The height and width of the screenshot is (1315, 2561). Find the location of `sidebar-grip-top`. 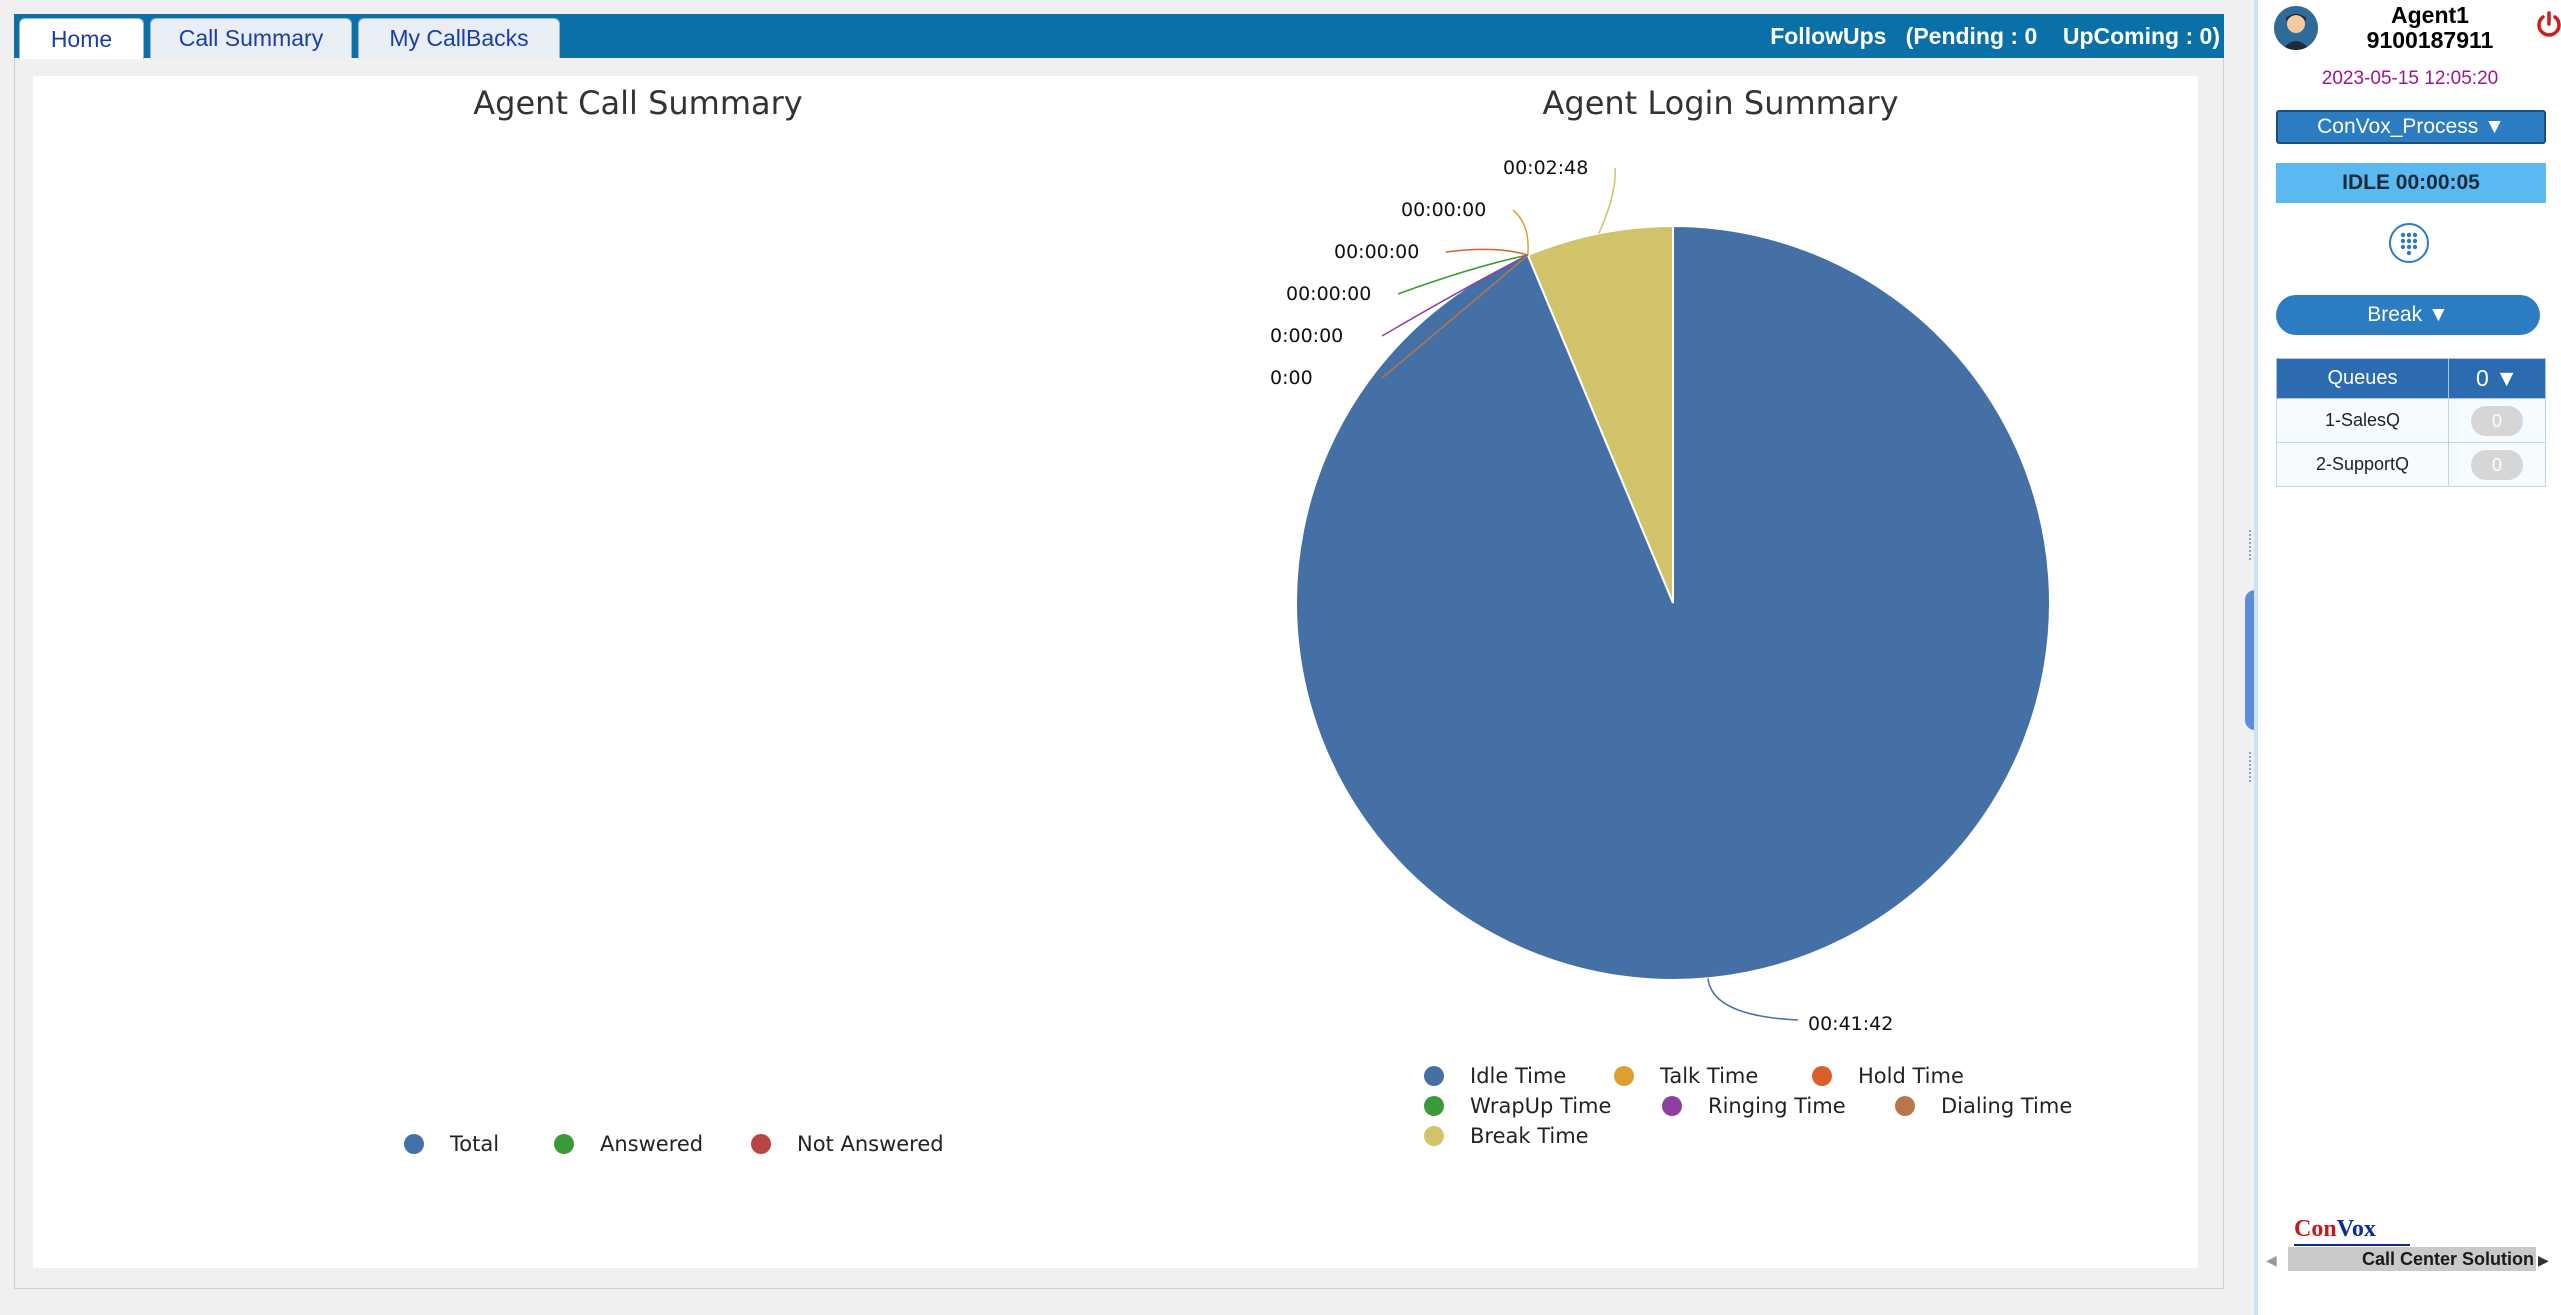

sidebar-grip-top is located at coordinates (2251, 545).